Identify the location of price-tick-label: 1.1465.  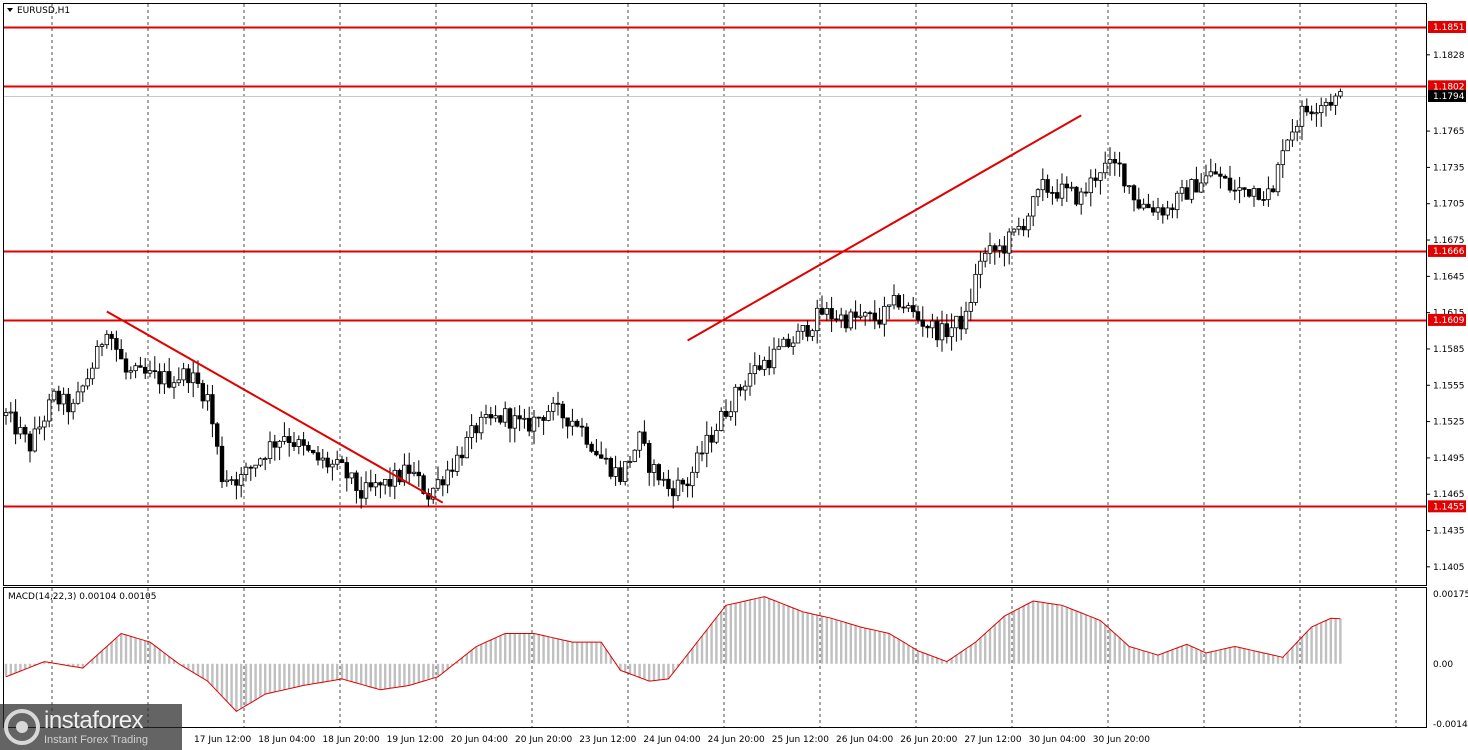
(1449, 495).